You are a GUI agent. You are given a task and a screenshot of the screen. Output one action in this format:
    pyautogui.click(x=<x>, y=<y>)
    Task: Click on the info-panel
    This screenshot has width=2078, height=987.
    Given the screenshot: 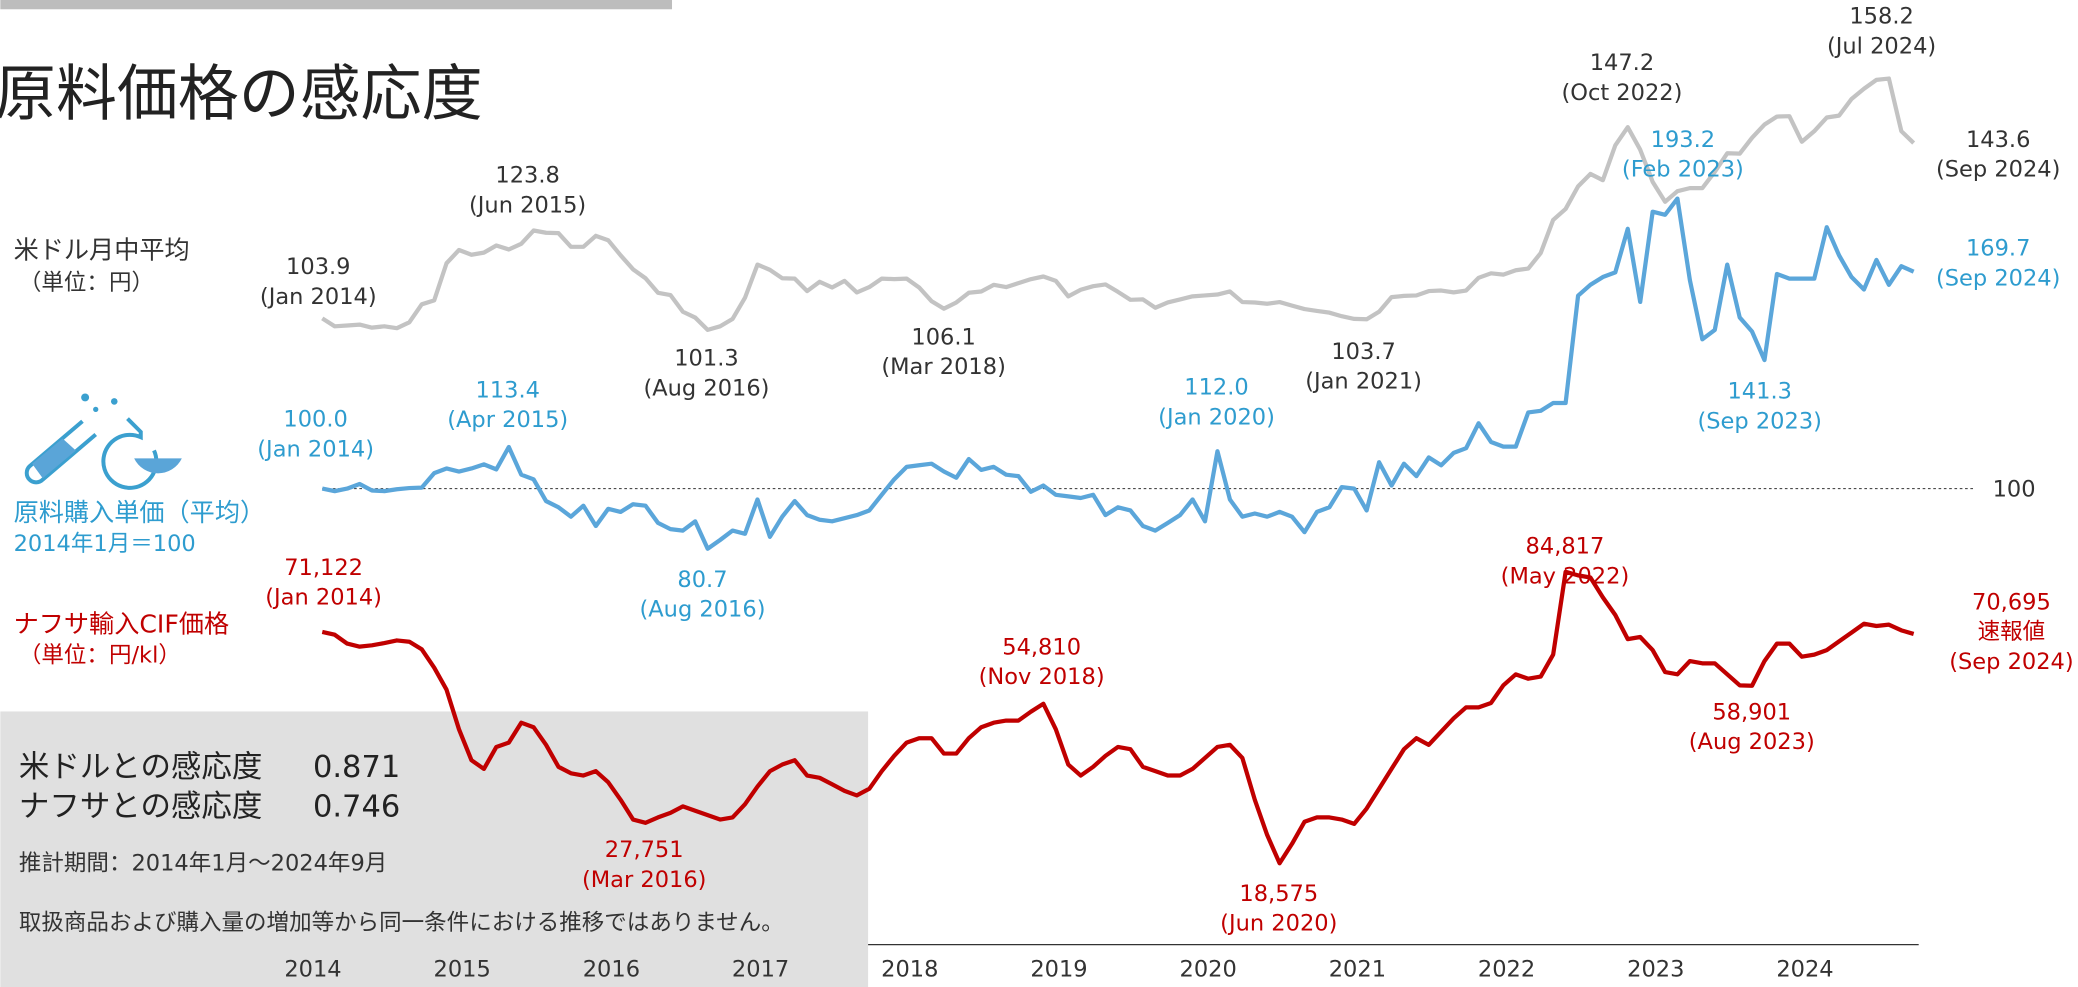 What is the action you would take?
    pyautogui.click(x=434, y=849)
    